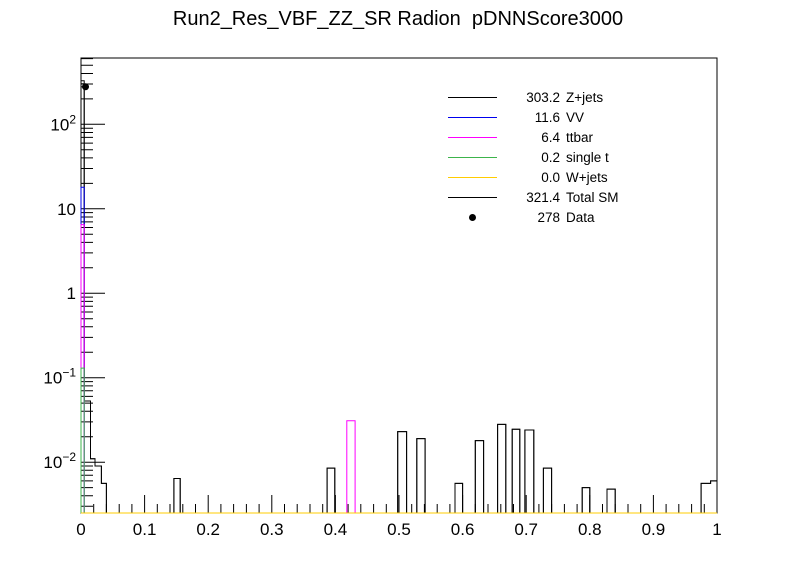 This screenshot has width=796, height=572. Describe the element at coordinates (543, 97) in the screenshot. I see `legend-yield-value: 303.2` at that location.